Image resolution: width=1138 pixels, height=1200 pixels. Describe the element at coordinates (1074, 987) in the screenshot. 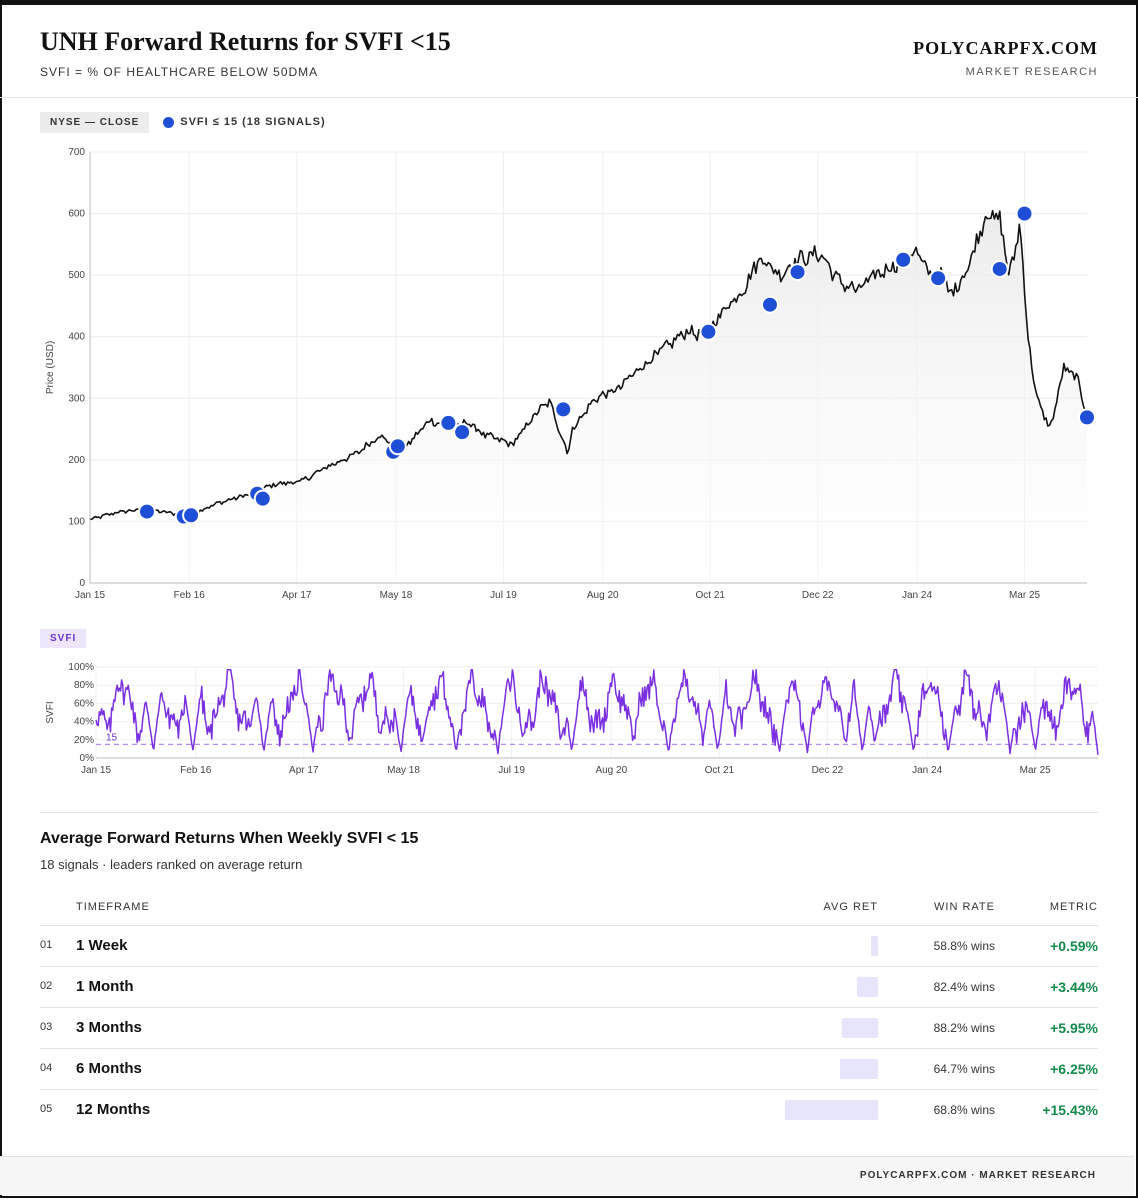

I see `row-metric: +3.44%` at that location.